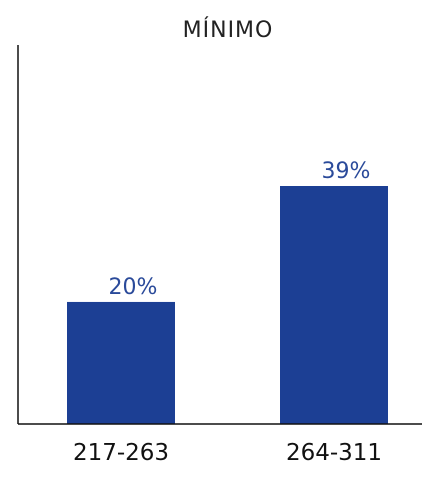 The image size is (430, 481). What do you see at coordinates (121, 453) in the screenshot?
I see `x-tick-label-217-263: 217-263` at bounding box center [121, 453].